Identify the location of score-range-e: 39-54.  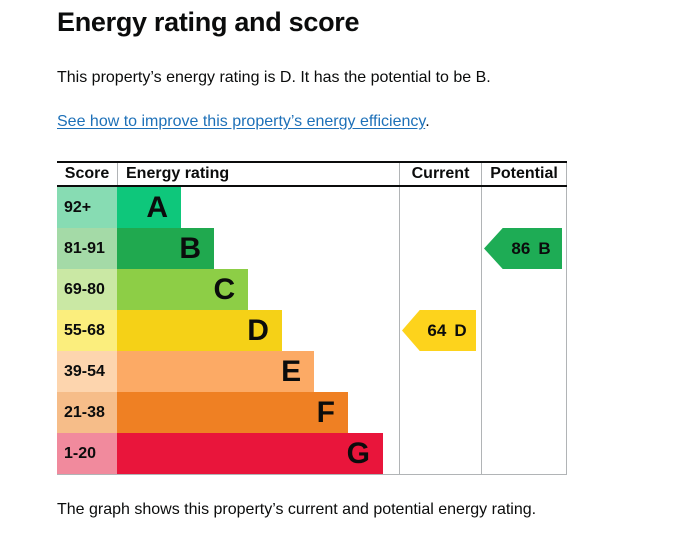
(87, 371).